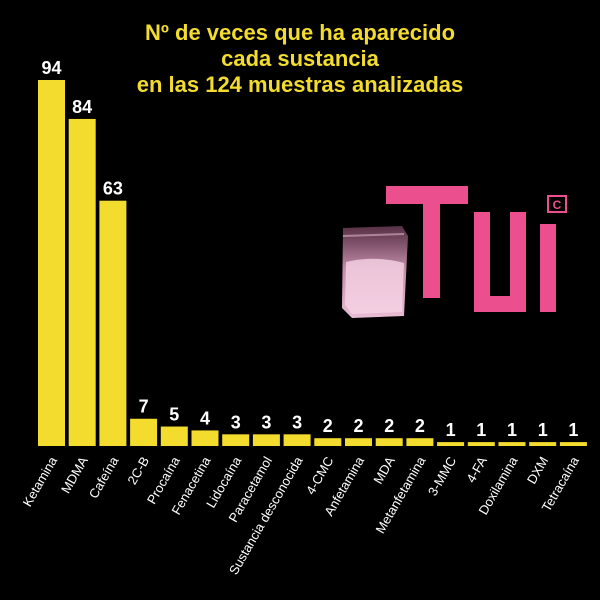 This screenshot has width=600, height=600. What do you see at coordinates (266, 440) in the screenshot?
I see `bar-paracetamol` at bounding box center [266, 440].